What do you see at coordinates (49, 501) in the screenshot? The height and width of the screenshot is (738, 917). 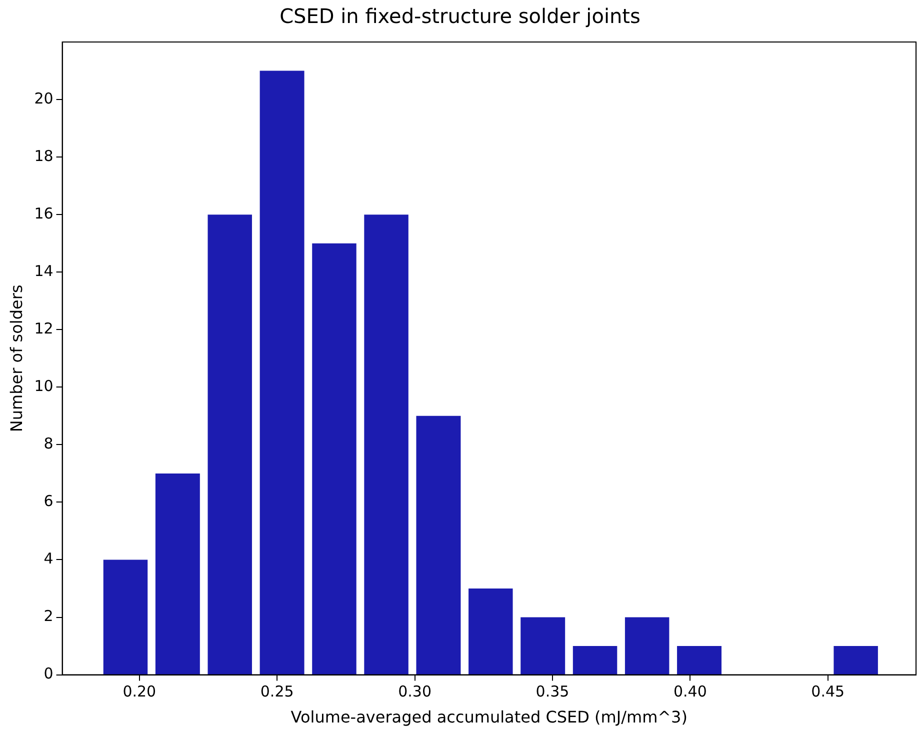 I see `y-tick-label: 6` at bounding box center [49, 501].